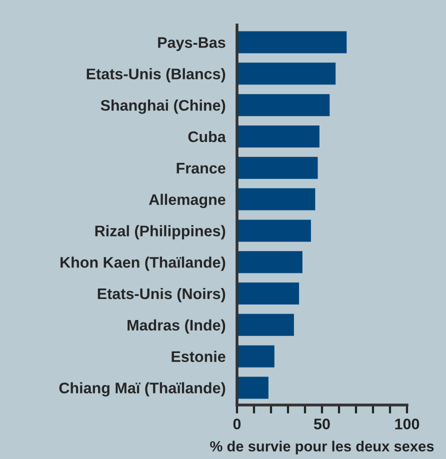 This screenshot has width=446, height=459. I want to click on y-tick-label: Rizal (Philippines), so click(160, 232).